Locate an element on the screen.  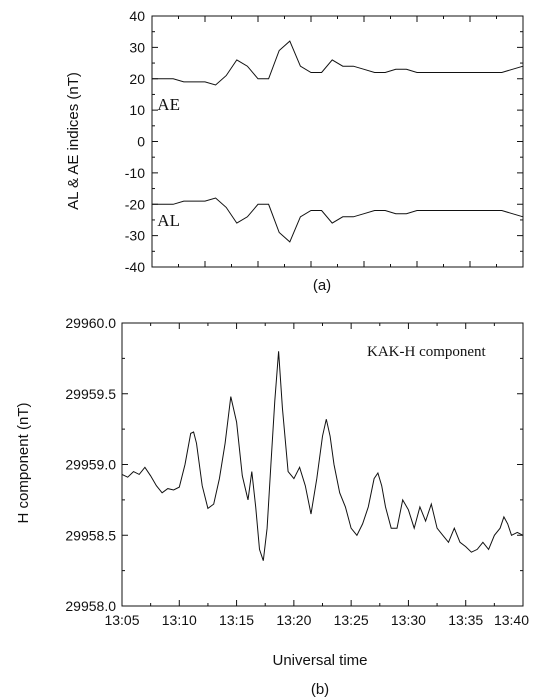
panel-a-y-tick-label: -30 is located at coordinates (135, 236).